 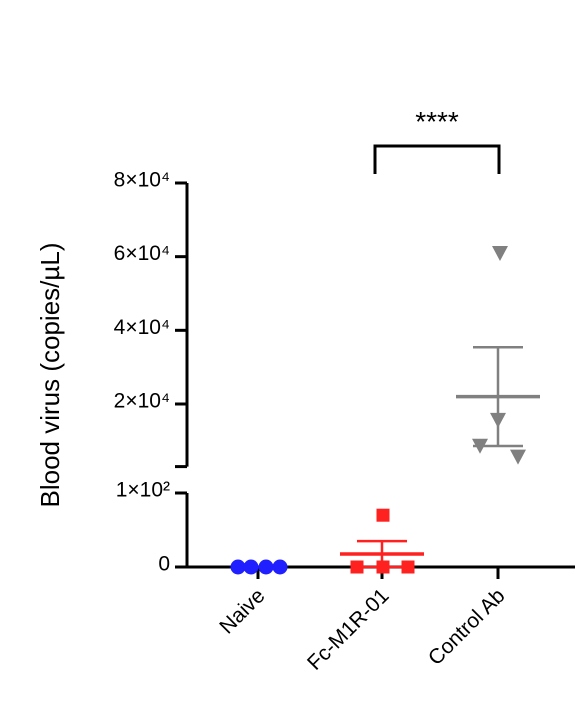 What do you see at coordinates (142, 180) in the screenshot?
I see `y-tick-label: 8×10⁴` at bounding box center [142, 180].